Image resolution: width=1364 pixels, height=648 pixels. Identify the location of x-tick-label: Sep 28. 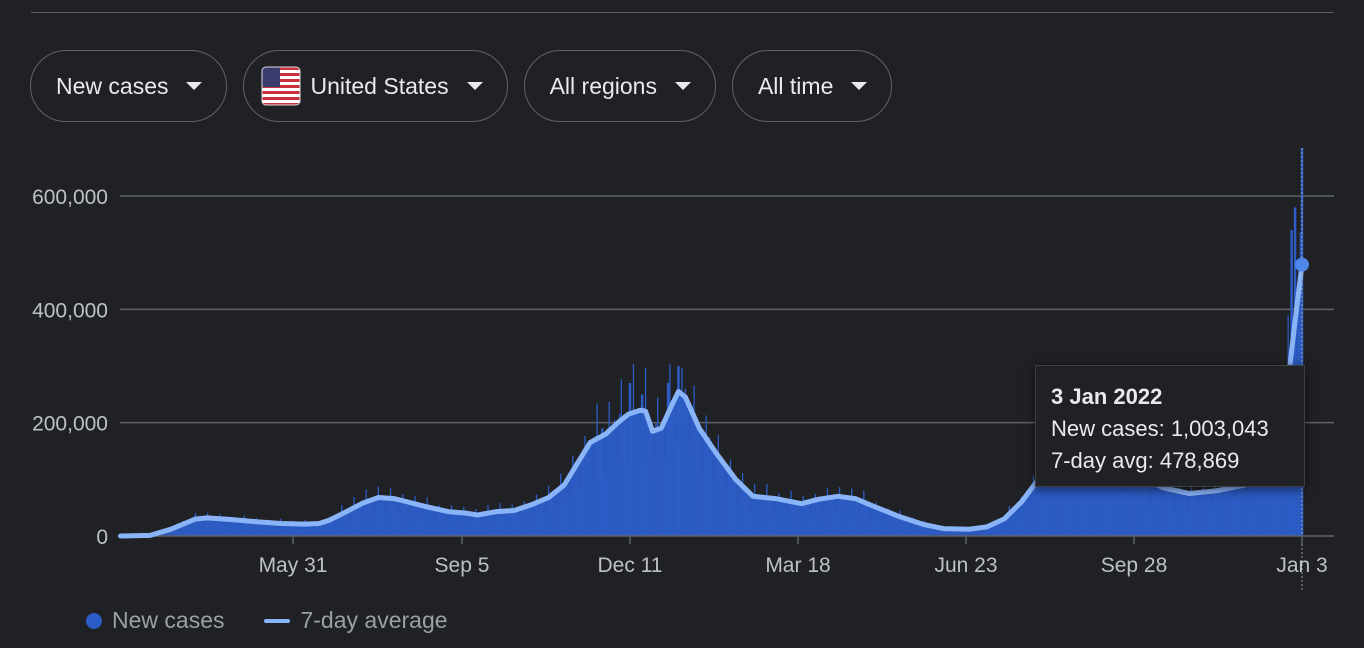
(1134, 565).